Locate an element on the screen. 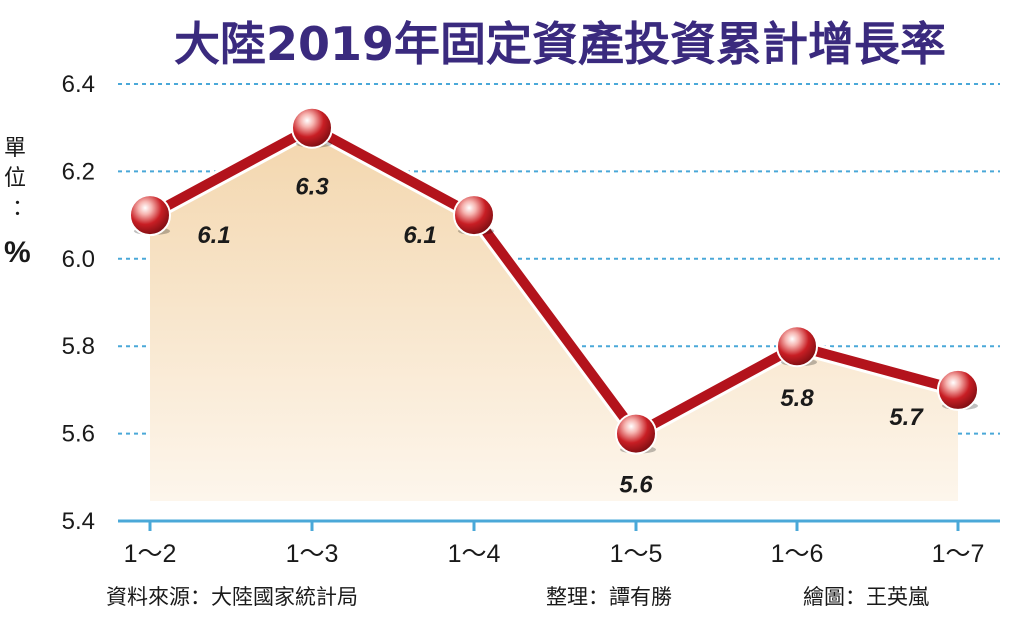 The height and width of the screenshot is (619, 1024). y-tick-label: 5.4 is located at coordinates (78, 521).